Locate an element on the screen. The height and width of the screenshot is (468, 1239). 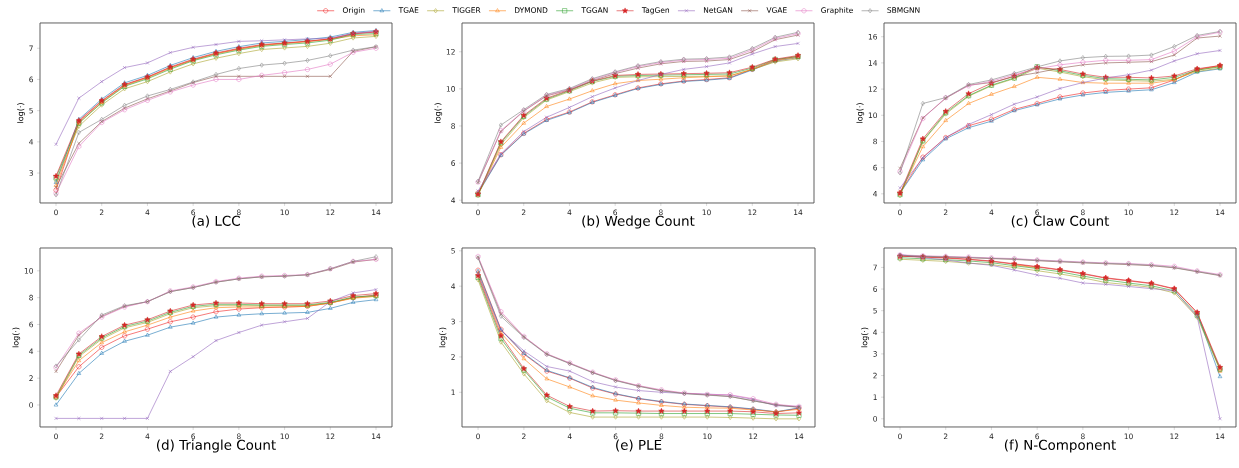
text: (c) Claw Count is located at coordinates (1060, 221).